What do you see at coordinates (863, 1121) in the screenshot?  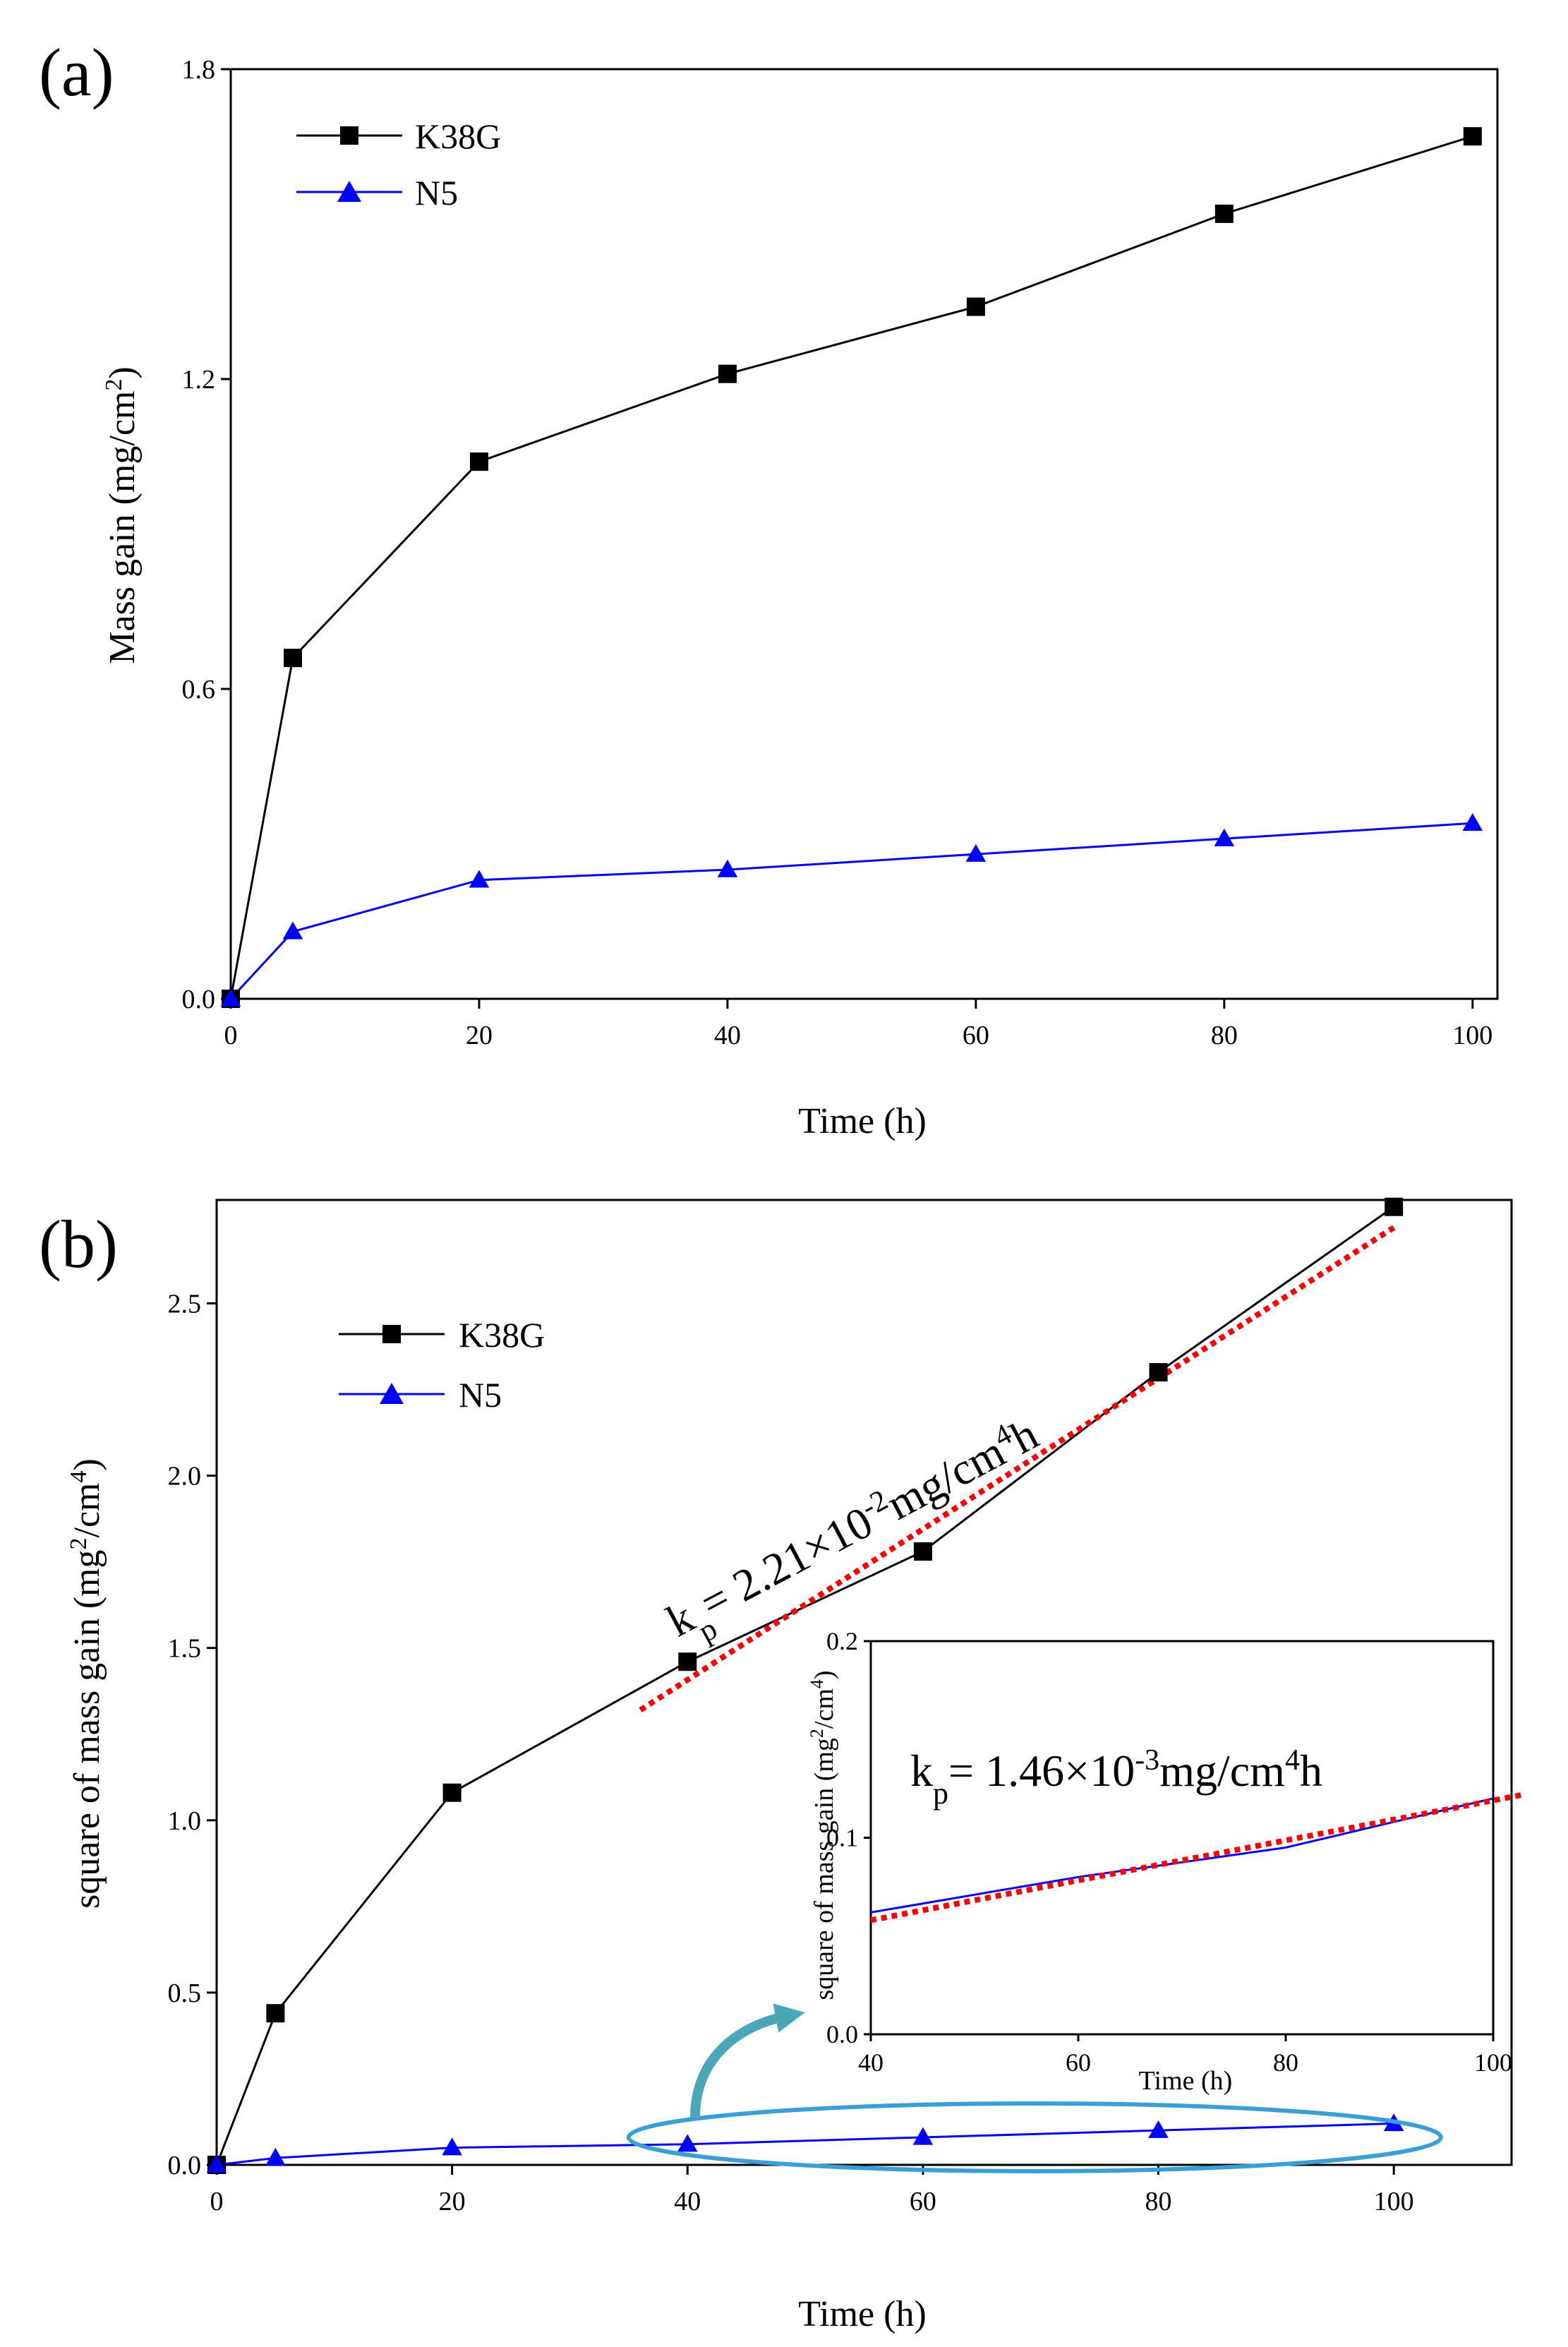 I see `panel-a-x-axis-title: Time (h)` at bounding box center [863, 1121].